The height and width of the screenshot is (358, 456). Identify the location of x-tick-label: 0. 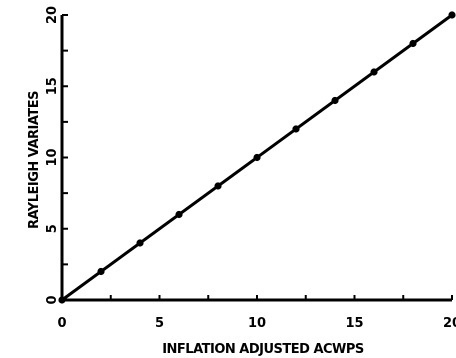
(61, 323).